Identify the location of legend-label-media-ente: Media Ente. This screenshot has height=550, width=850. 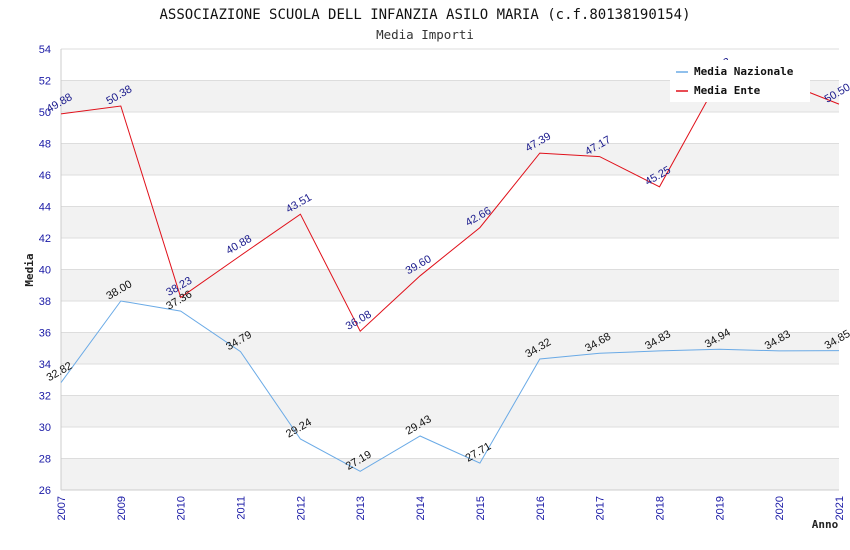
(727, 90).